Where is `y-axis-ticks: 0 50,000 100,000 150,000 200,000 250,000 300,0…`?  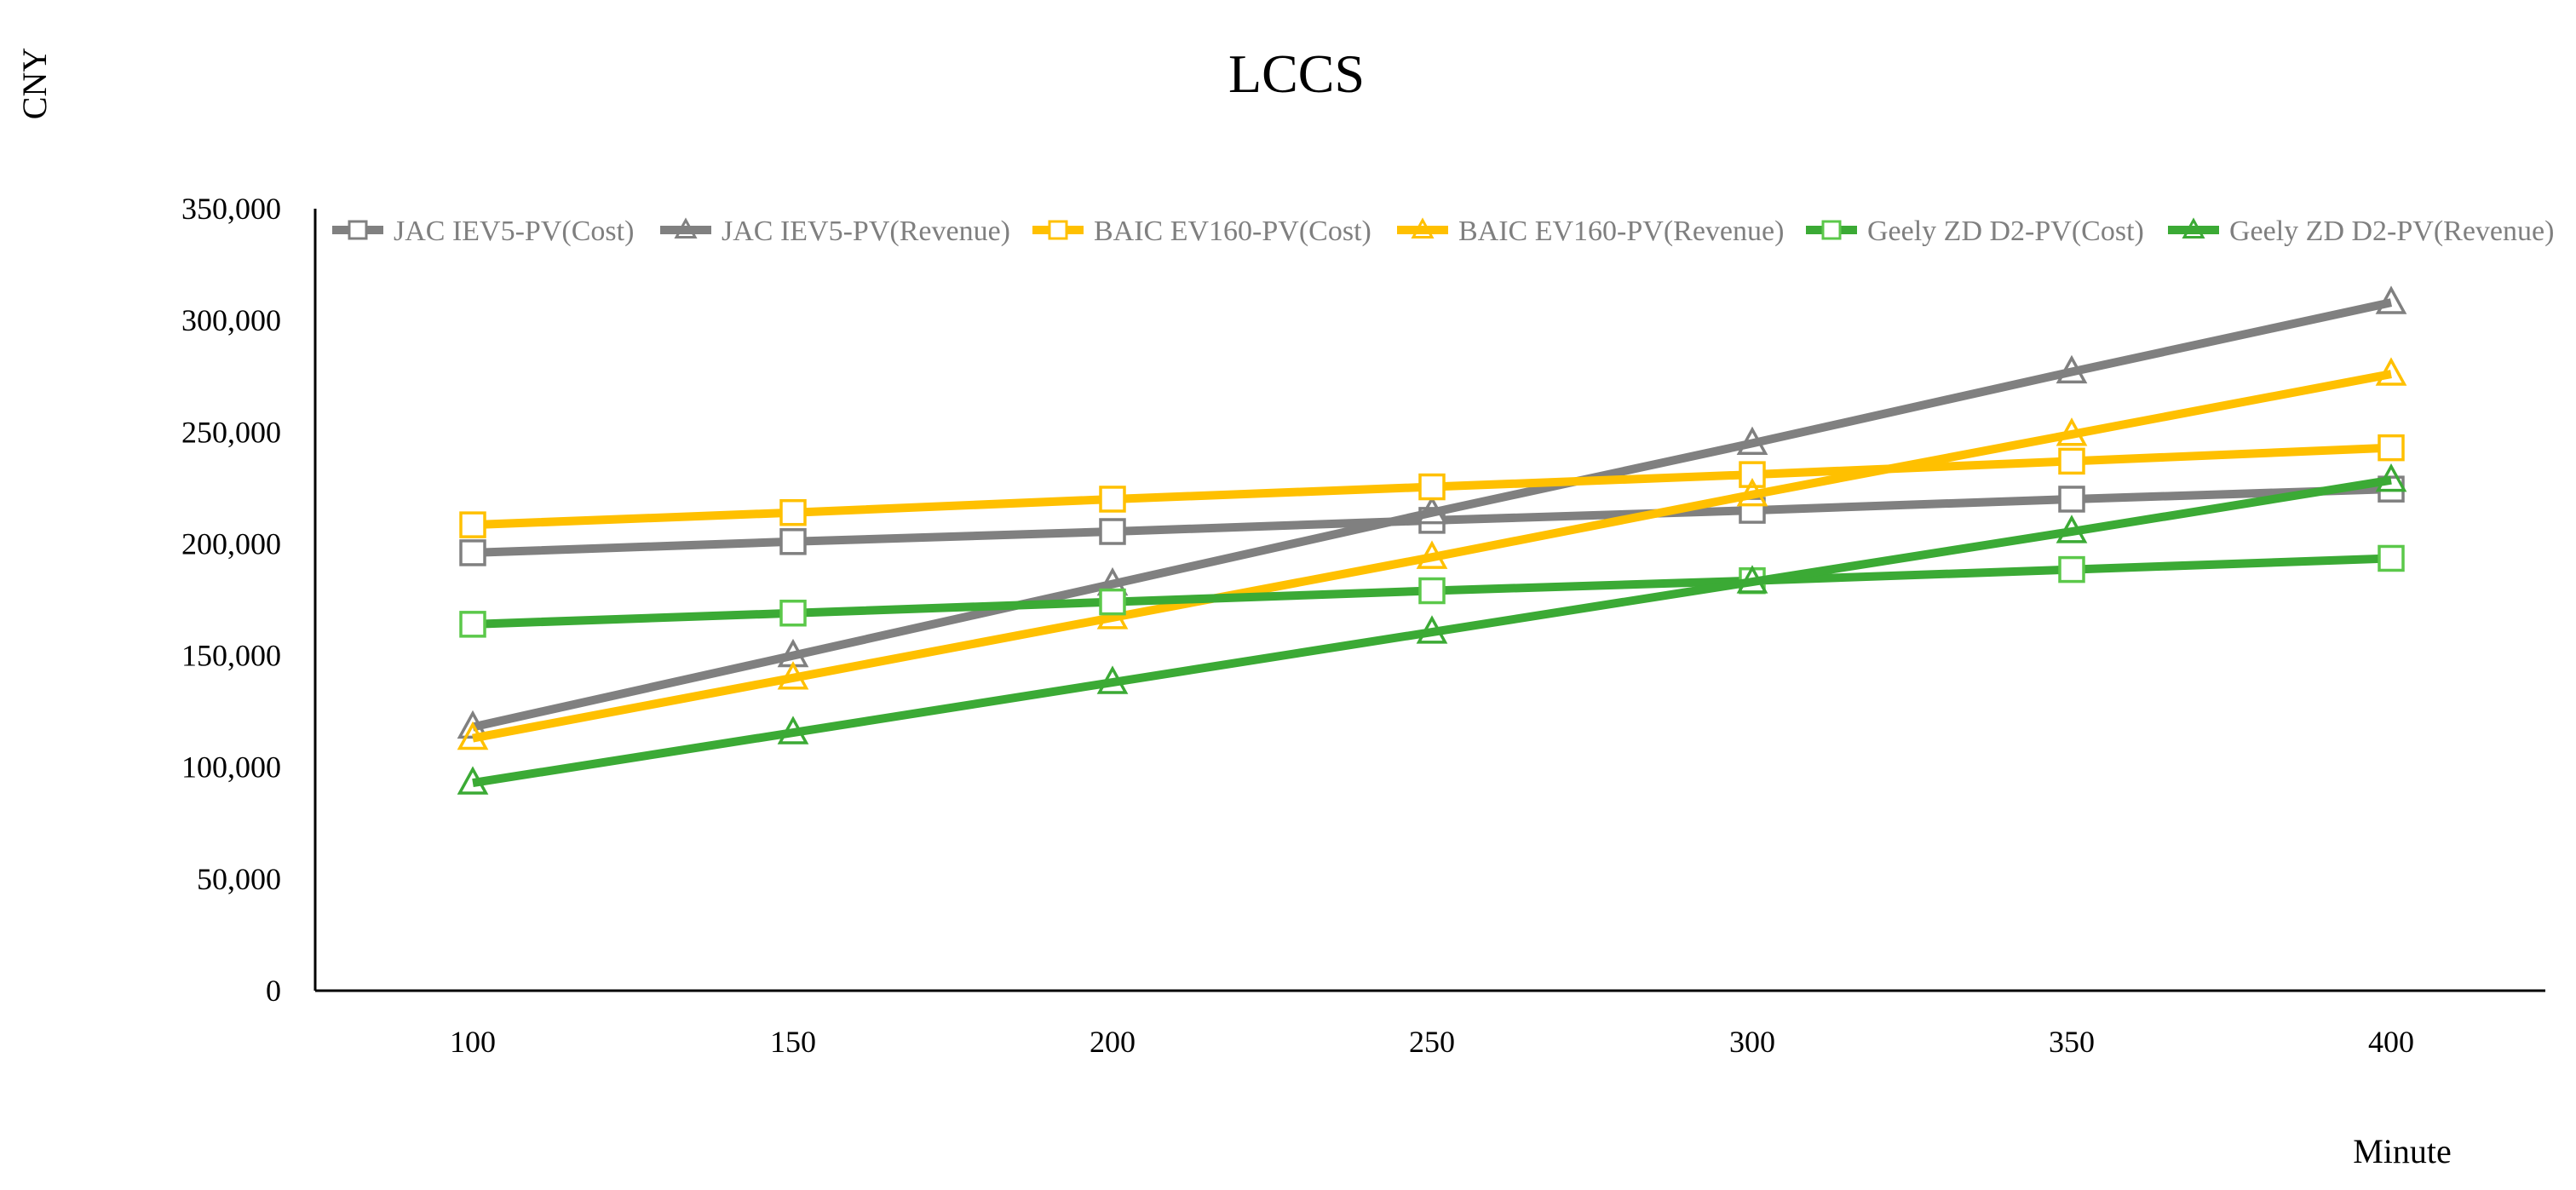 y-axis-ticks: 0 50,000 100,000 150,000 200,000 250,000 300,0… is located at coordinates (231, 600).